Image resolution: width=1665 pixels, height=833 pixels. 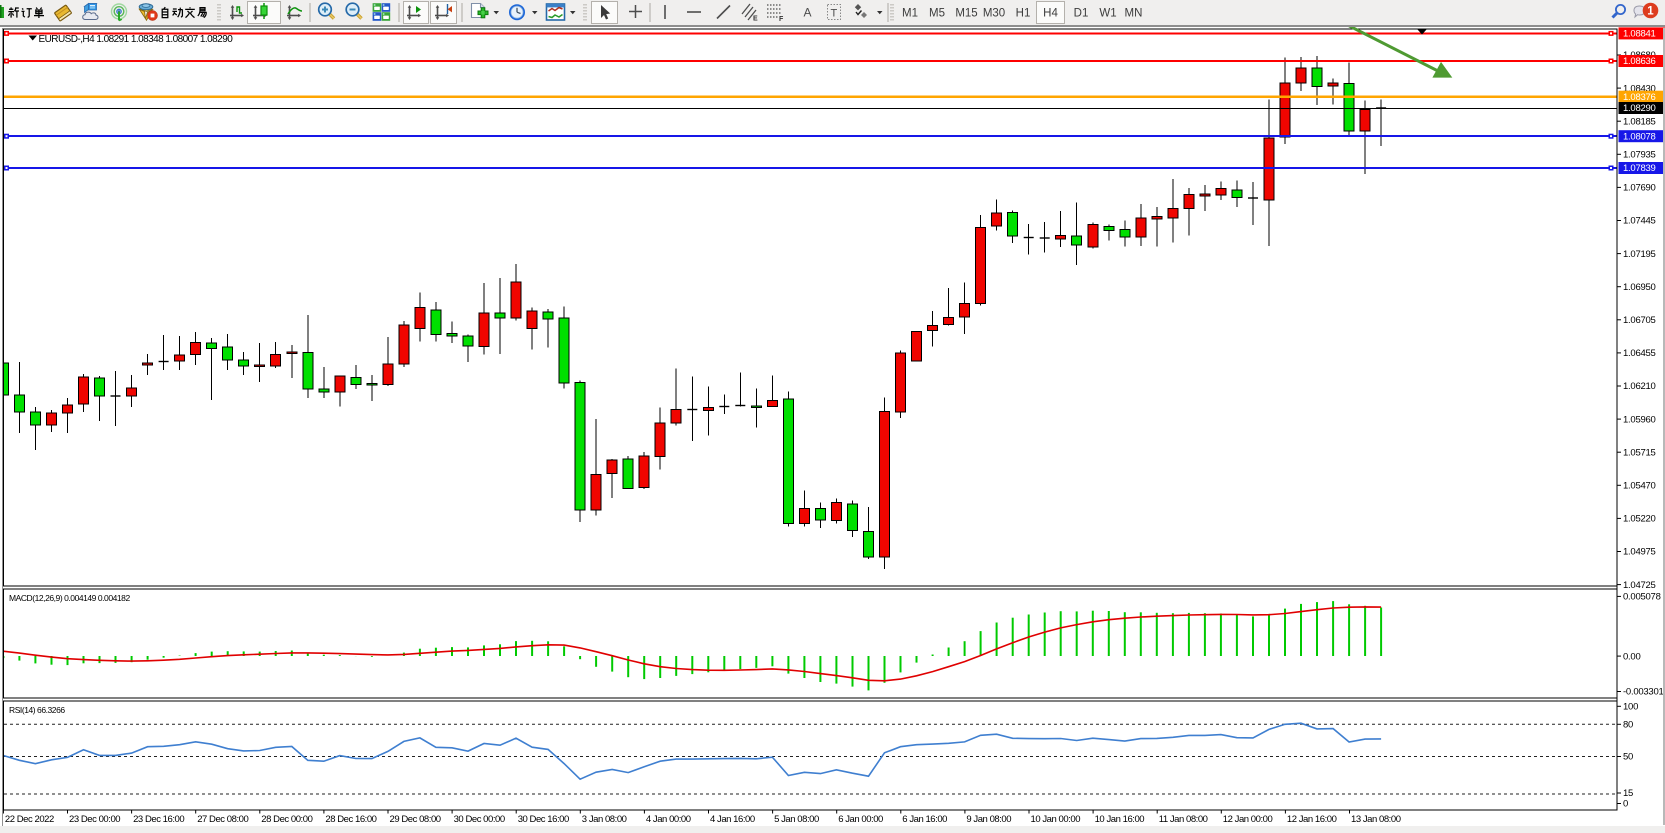 I want to click on svg-text: 1.08430, so click(x=1639, y=88).